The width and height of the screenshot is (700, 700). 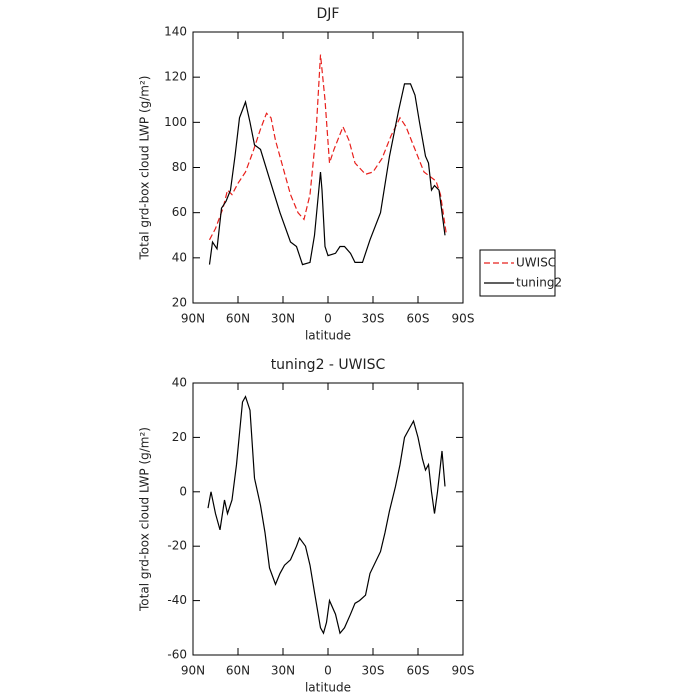 I want to click on y-tick-label: 80, so click(x=179, y=167).